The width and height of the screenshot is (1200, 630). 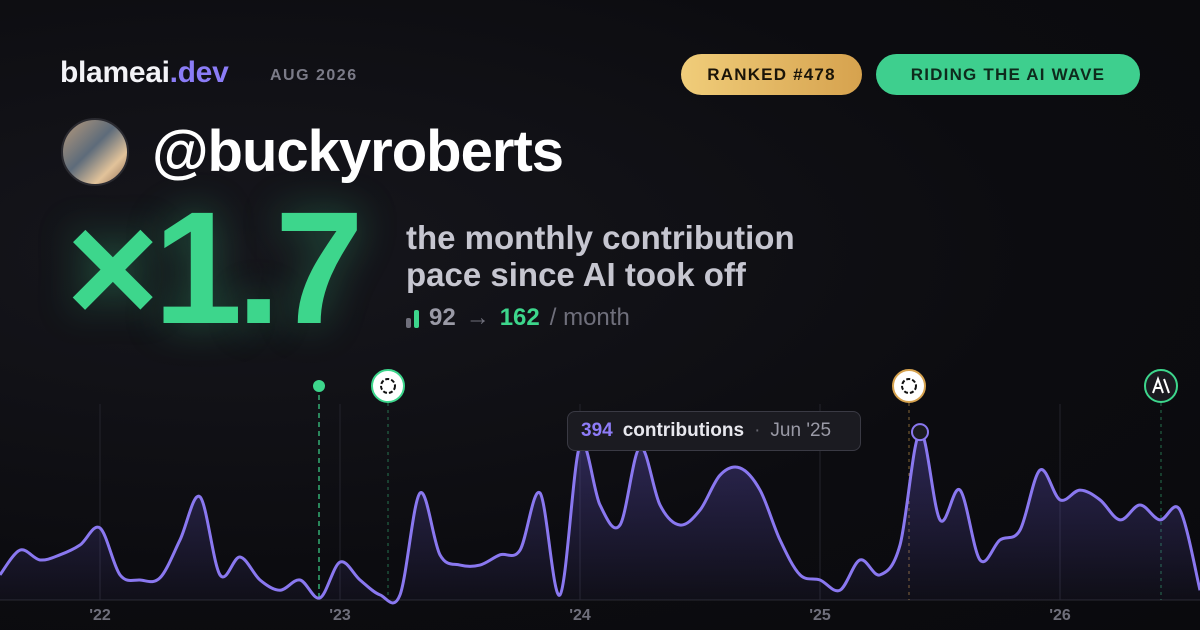 I want to click on highlight-ring, so click(x=920, y=432).